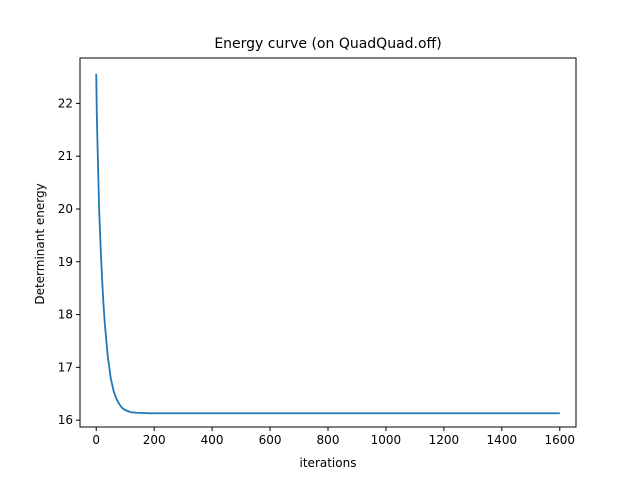 Image resolution: width=640 pixels, height=480 pixels. What do you see at coordinates (327, 44) in the screenshot?
I see `chart-title: Energy curve (on QuadQuad.off)` at bounding box center [327, 44].